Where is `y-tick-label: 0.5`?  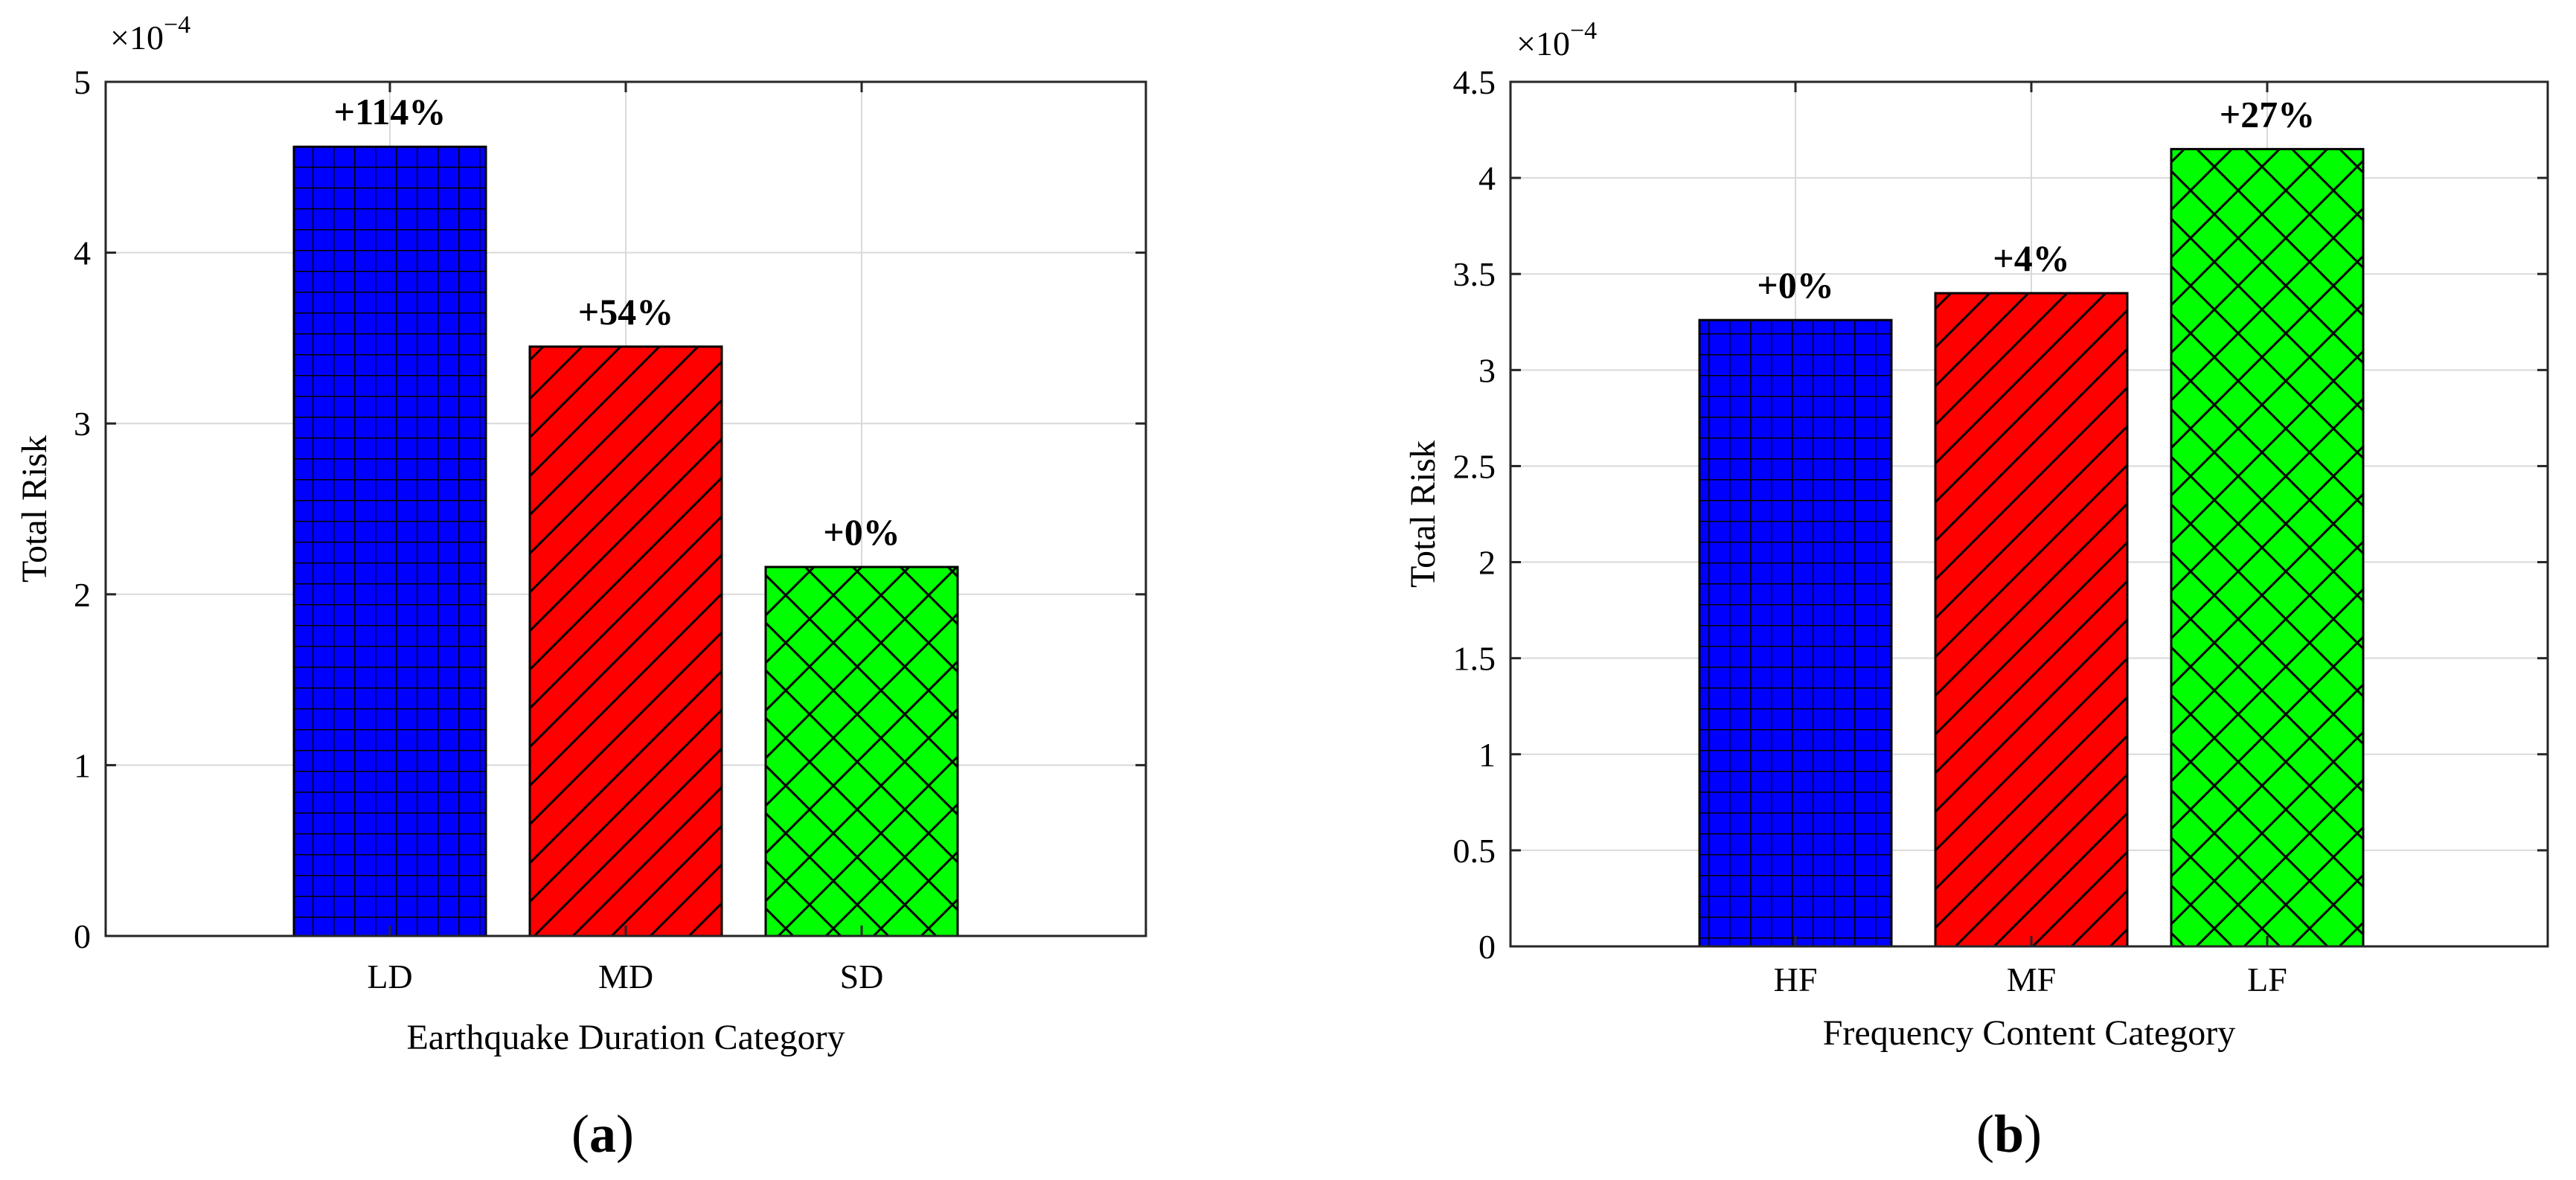 y-tick-label: 0.5 is located at coordinates (1474, 851).